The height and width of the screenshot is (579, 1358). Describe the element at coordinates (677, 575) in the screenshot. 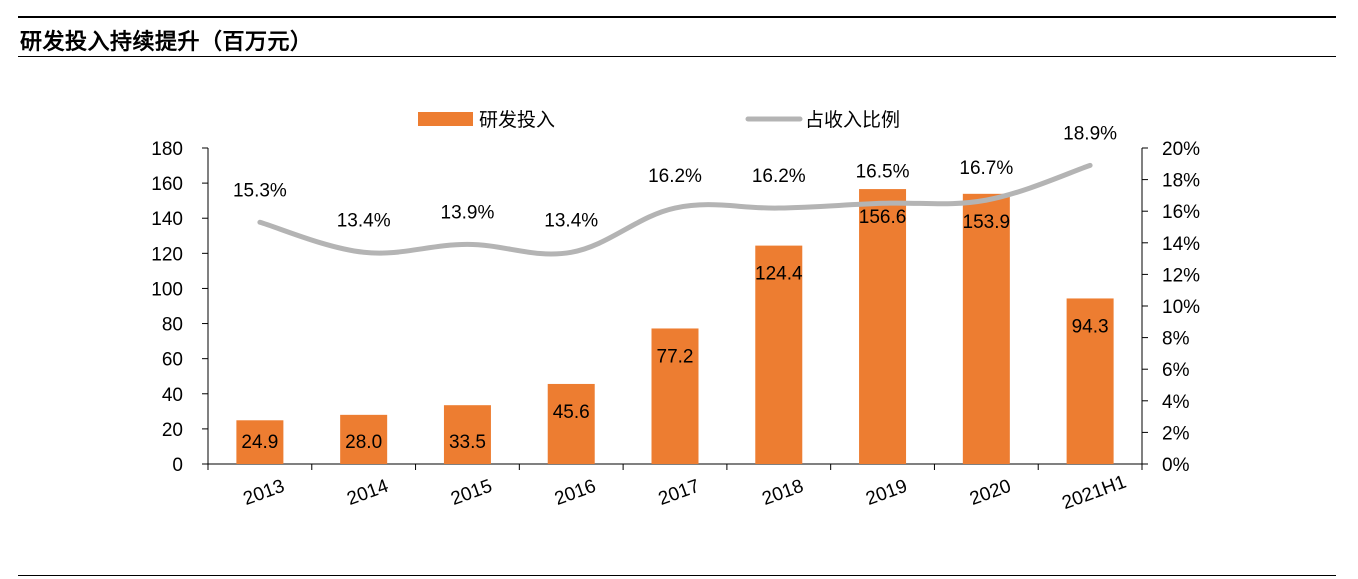

I see `bottom-rule` at that location.